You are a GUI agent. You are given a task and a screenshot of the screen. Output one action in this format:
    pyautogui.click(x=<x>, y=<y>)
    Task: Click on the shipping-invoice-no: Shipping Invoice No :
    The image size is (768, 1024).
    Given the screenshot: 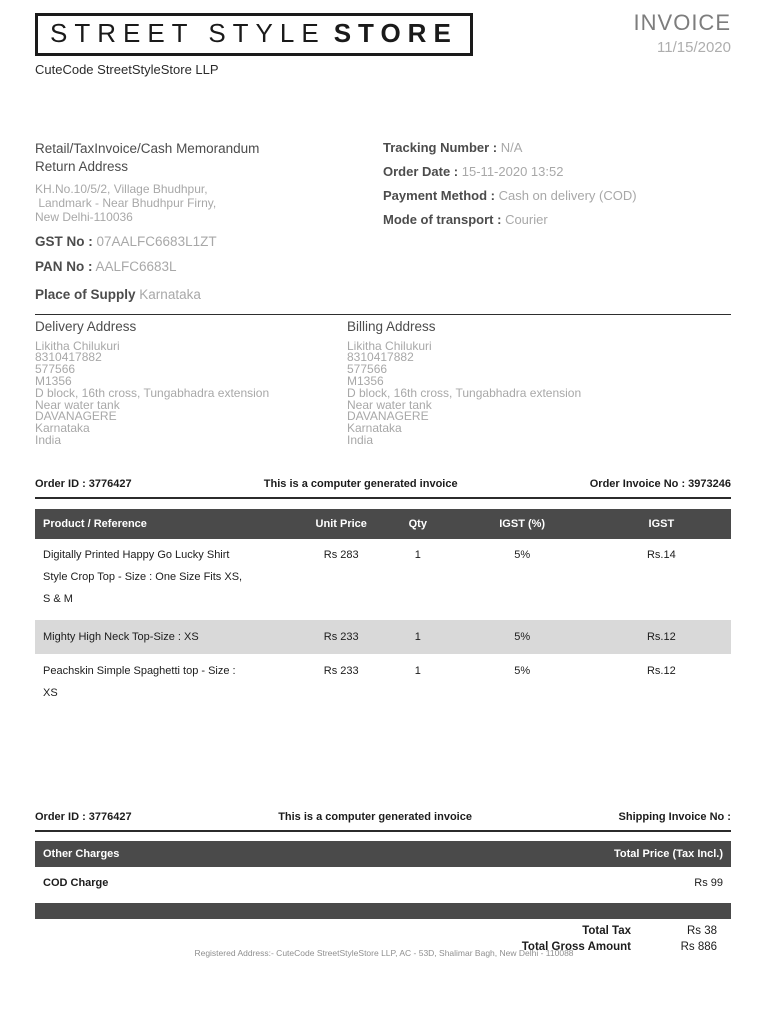 What is the action you would take?
    pyautogui.click(x=674, y=816)
    